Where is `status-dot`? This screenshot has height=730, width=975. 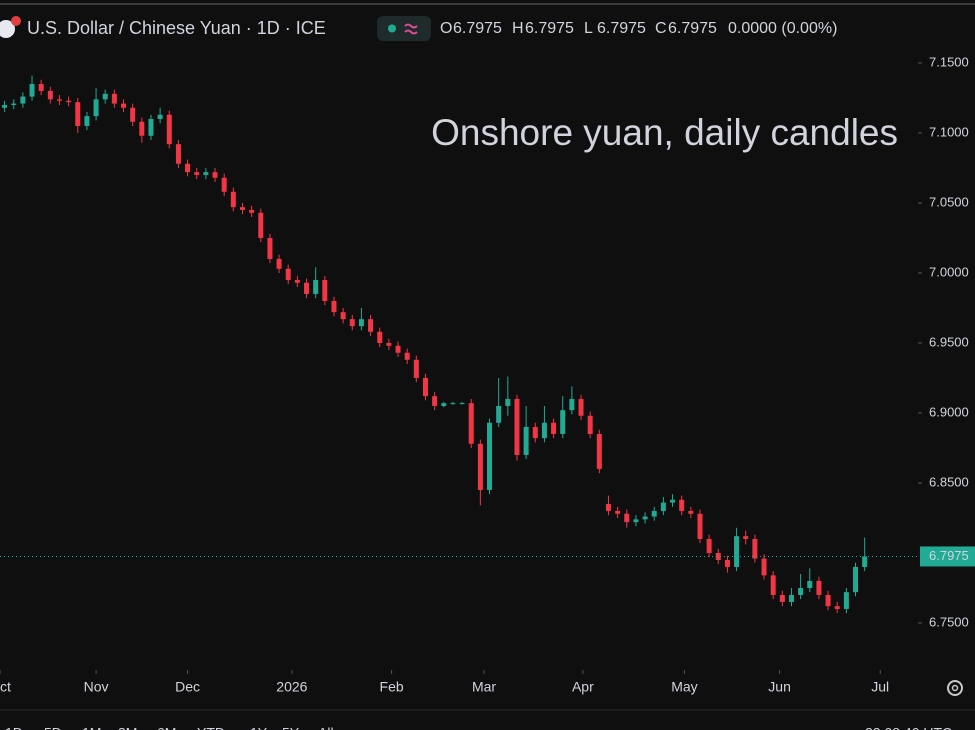
status-dot is located at coordinates (392, 28).